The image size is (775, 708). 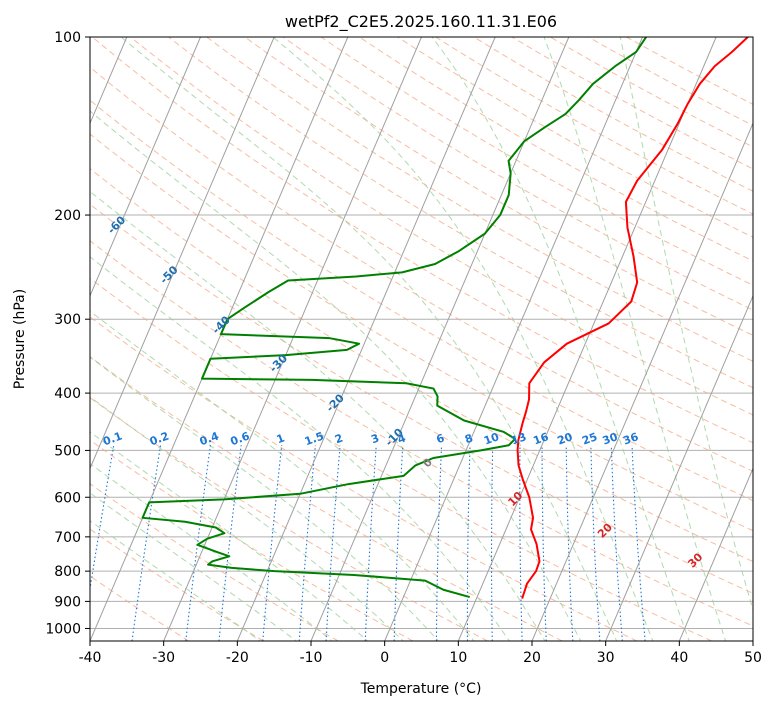 What do you see at coordinates (67, 602) in the screenshot?
I see `y-tick-label: 900` at bounding box center [67, 602].